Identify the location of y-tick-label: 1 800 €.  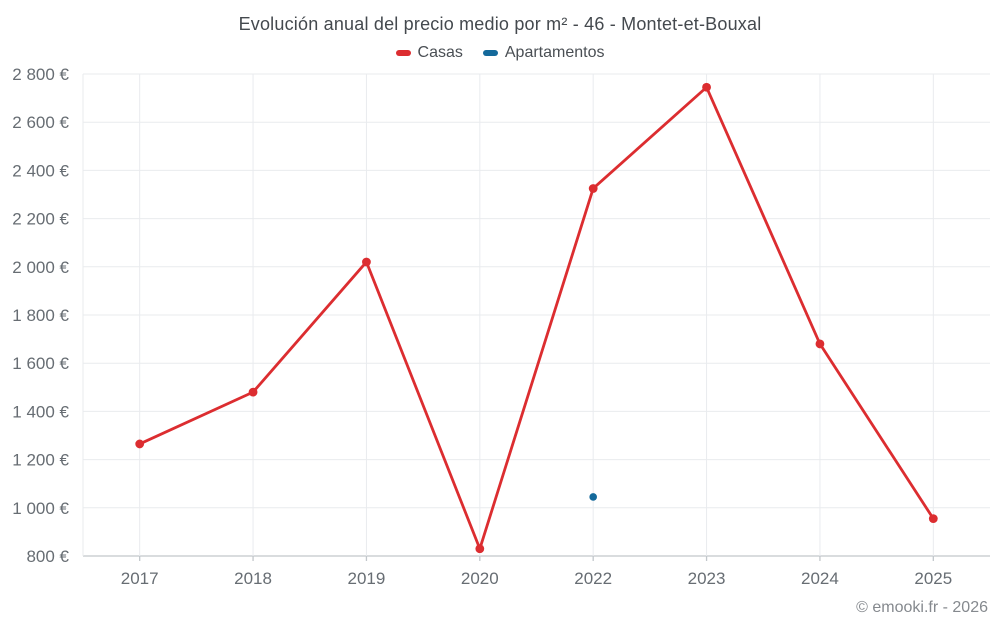
(40, 315).